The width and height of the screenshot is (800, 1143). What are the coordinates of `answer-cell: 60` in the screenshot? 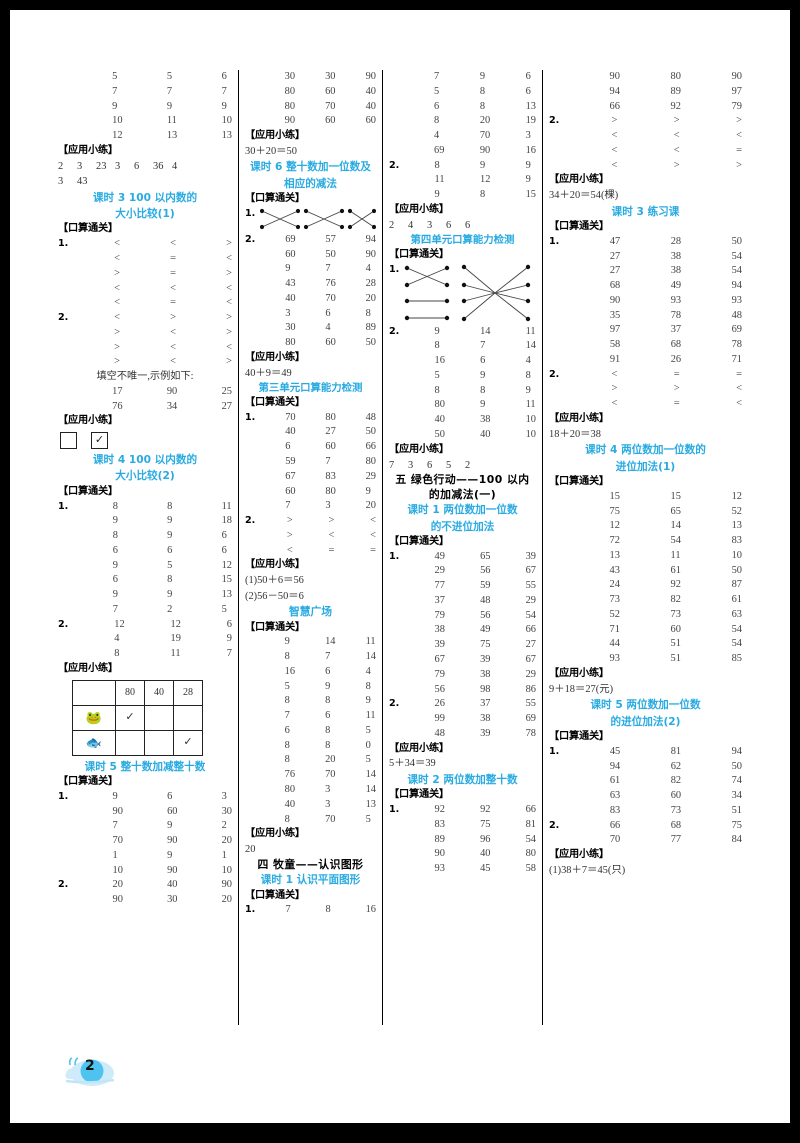 It's located at (675, 629).